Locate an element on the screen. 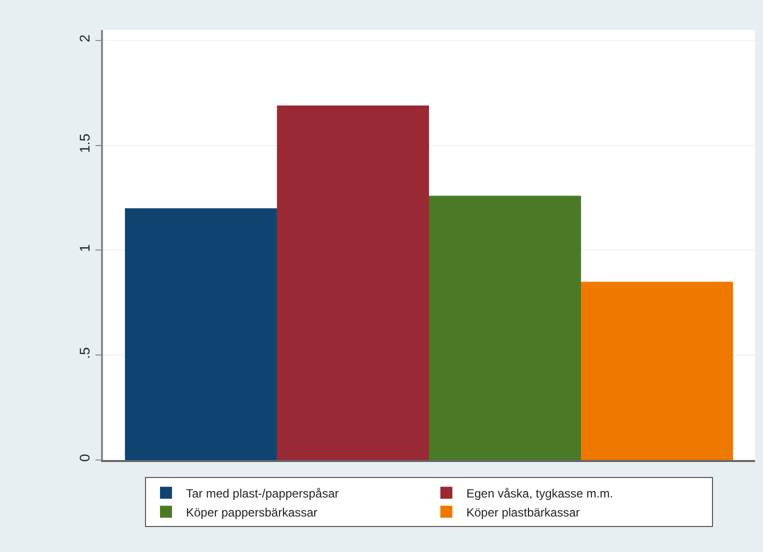 This screenshot has height=552, width=763. y-tick-label: 0 is located at coordinates (84, 458).